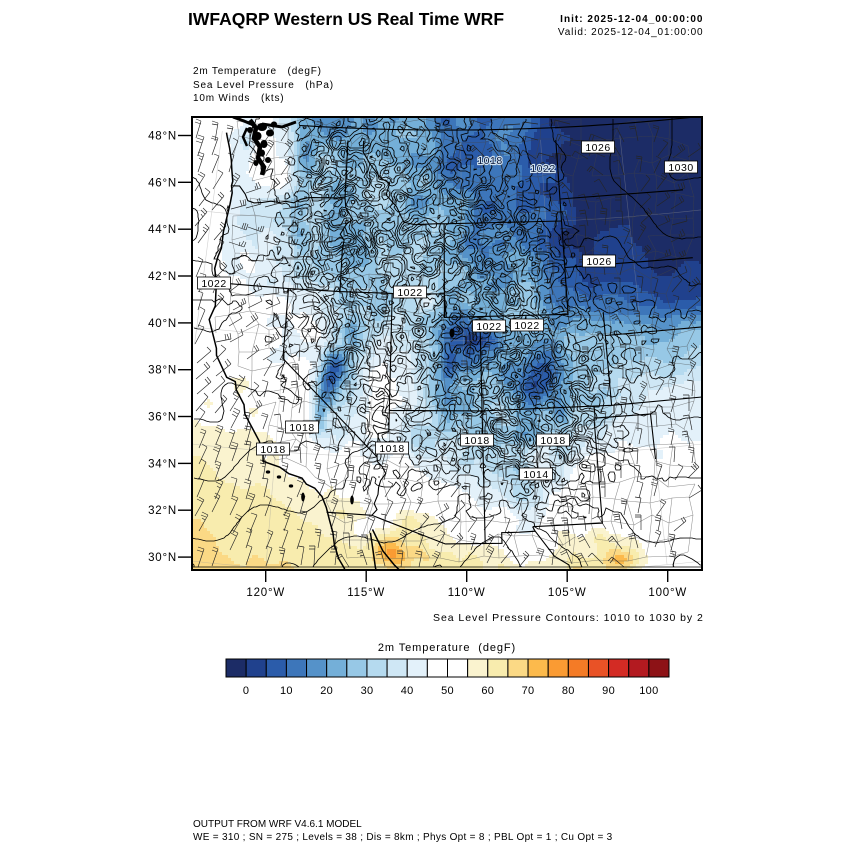 Image resolution: width=850 pixels, height=850 pixels. I want to click on svg-text: Init: 2025-12-04_00:00:00, so click(631, 19).